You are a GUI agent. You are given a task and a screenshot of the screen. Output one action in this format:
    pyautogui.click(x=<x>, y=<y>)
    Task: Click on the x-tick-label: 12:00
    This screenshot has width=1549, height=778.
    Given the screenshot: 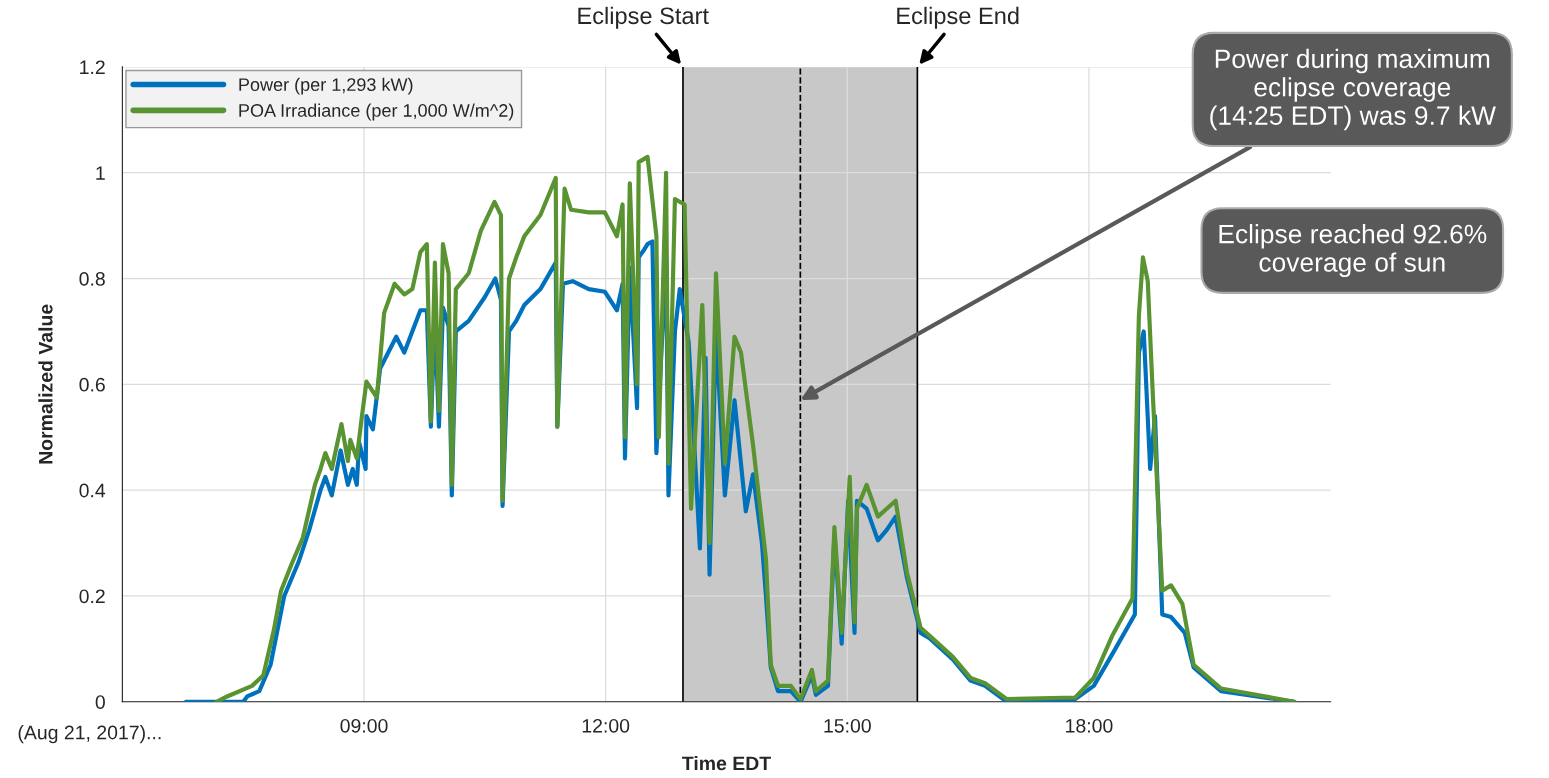 What is the action you would take?
    pyautogui.click(x=606, y=725)
    